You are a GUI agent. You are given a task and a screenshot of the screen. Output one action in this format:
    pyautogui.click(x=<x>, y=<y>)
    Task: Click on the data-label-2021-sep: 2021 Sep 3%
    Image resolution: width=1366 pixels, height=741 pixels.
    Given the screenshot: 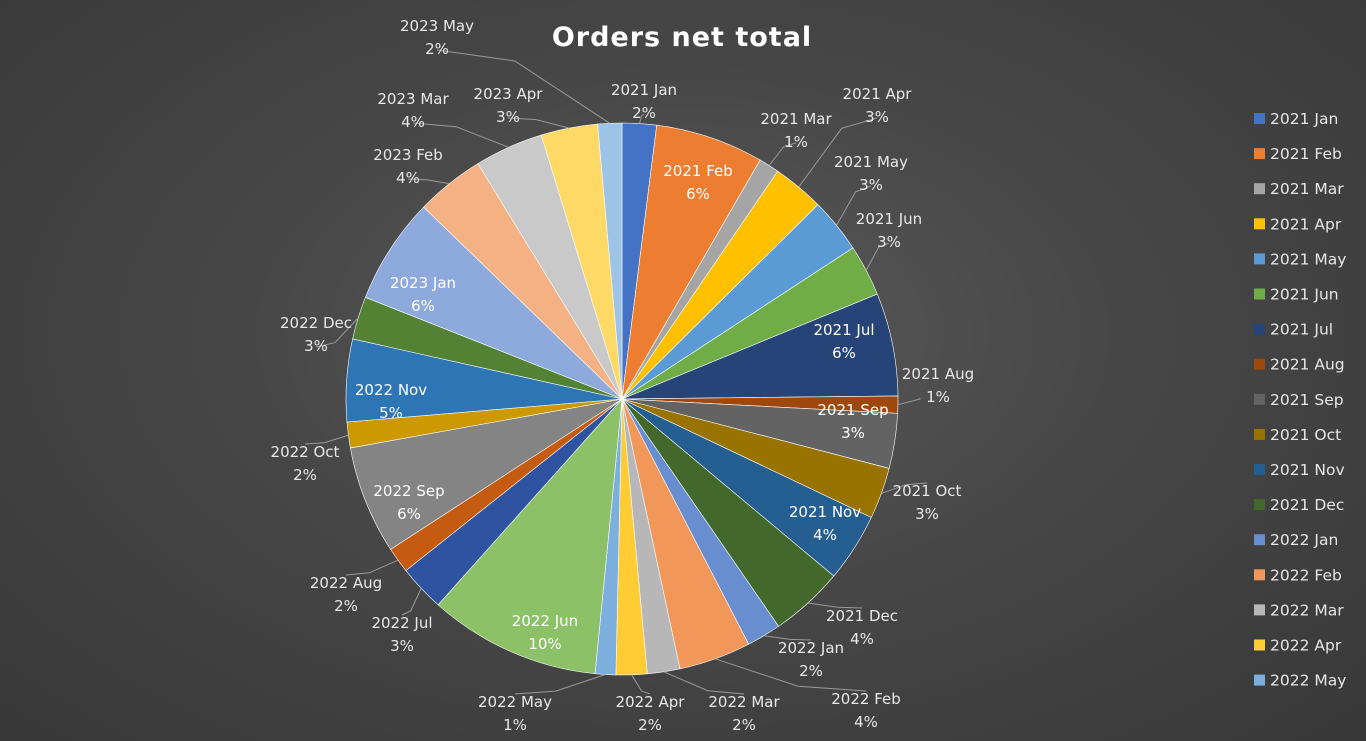 What is the action you would take?
    pyautogui.click(x=852, y=421)
    